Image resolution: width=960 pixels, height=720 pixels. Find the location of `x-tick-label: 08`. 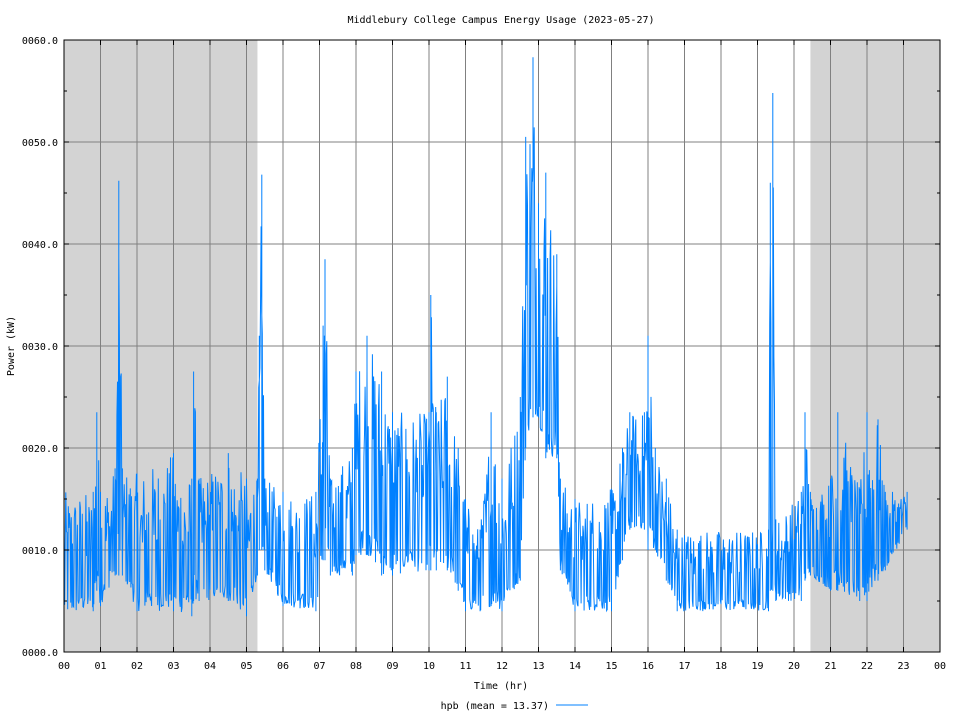

x-tick-label: 08 is located at coordinates (356, 666).